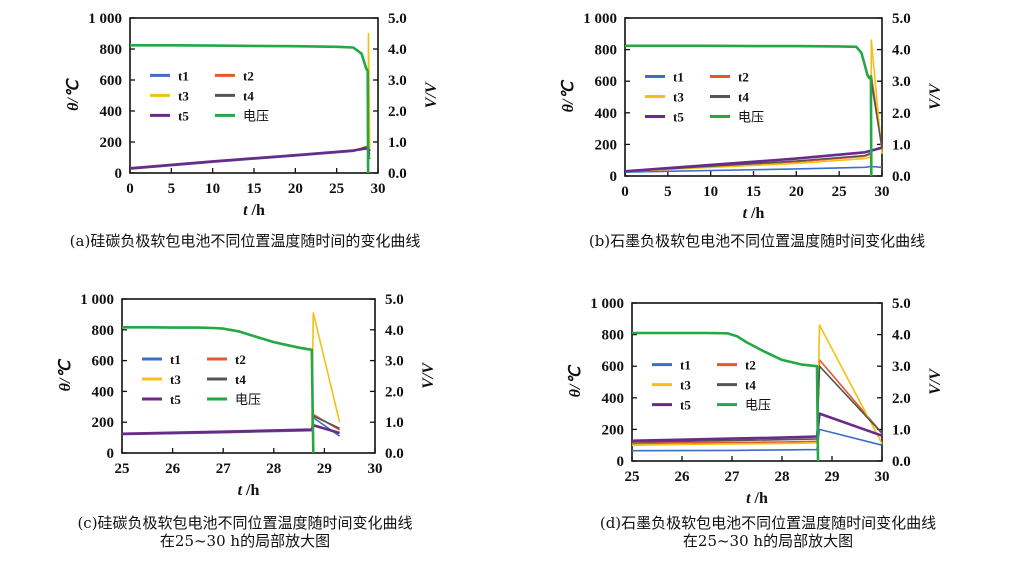 This screenshot has width=1024, height=563. Describe the element at coordinates (224, 469) in the screenshot. I see `x-tick-label: 27` at that location.